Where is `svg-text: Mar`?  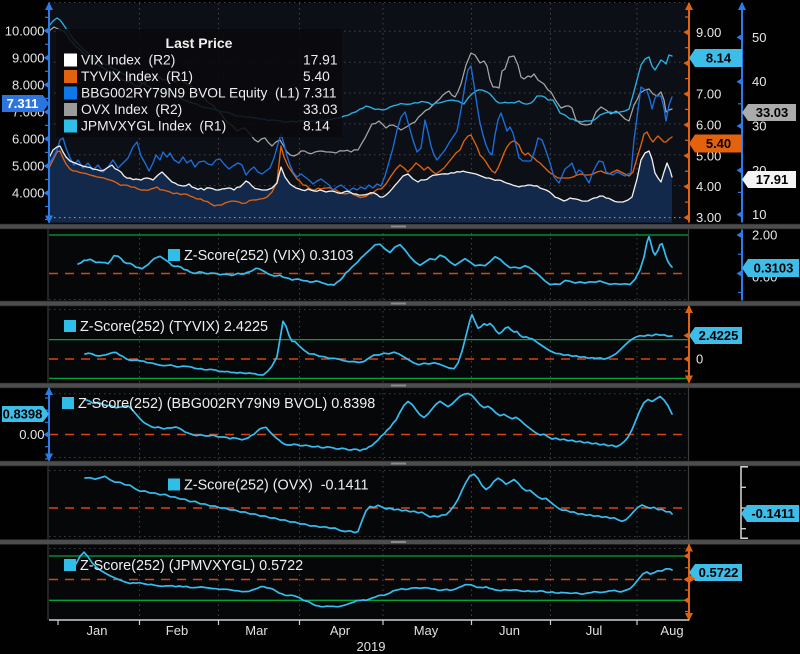
svg-text: Mar is located at coordinates (256, 630).